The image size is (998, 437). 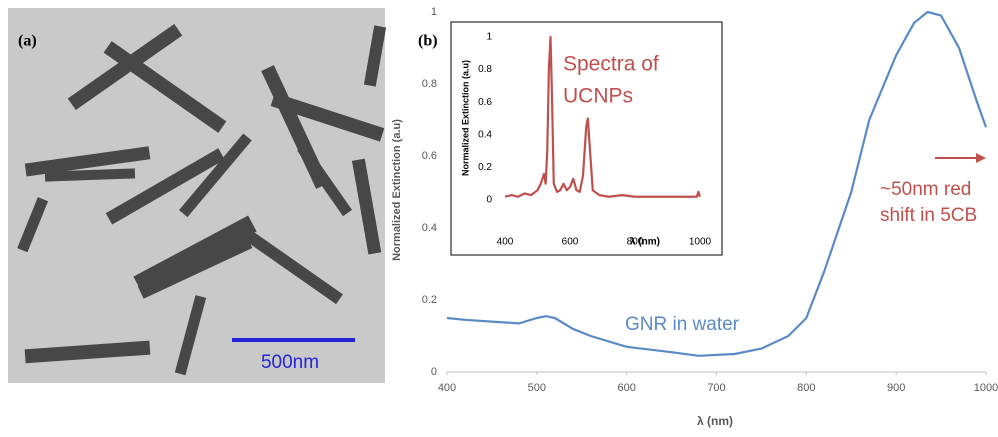 I want to click on x-tick-label: 900, so click(x=896, y=388).